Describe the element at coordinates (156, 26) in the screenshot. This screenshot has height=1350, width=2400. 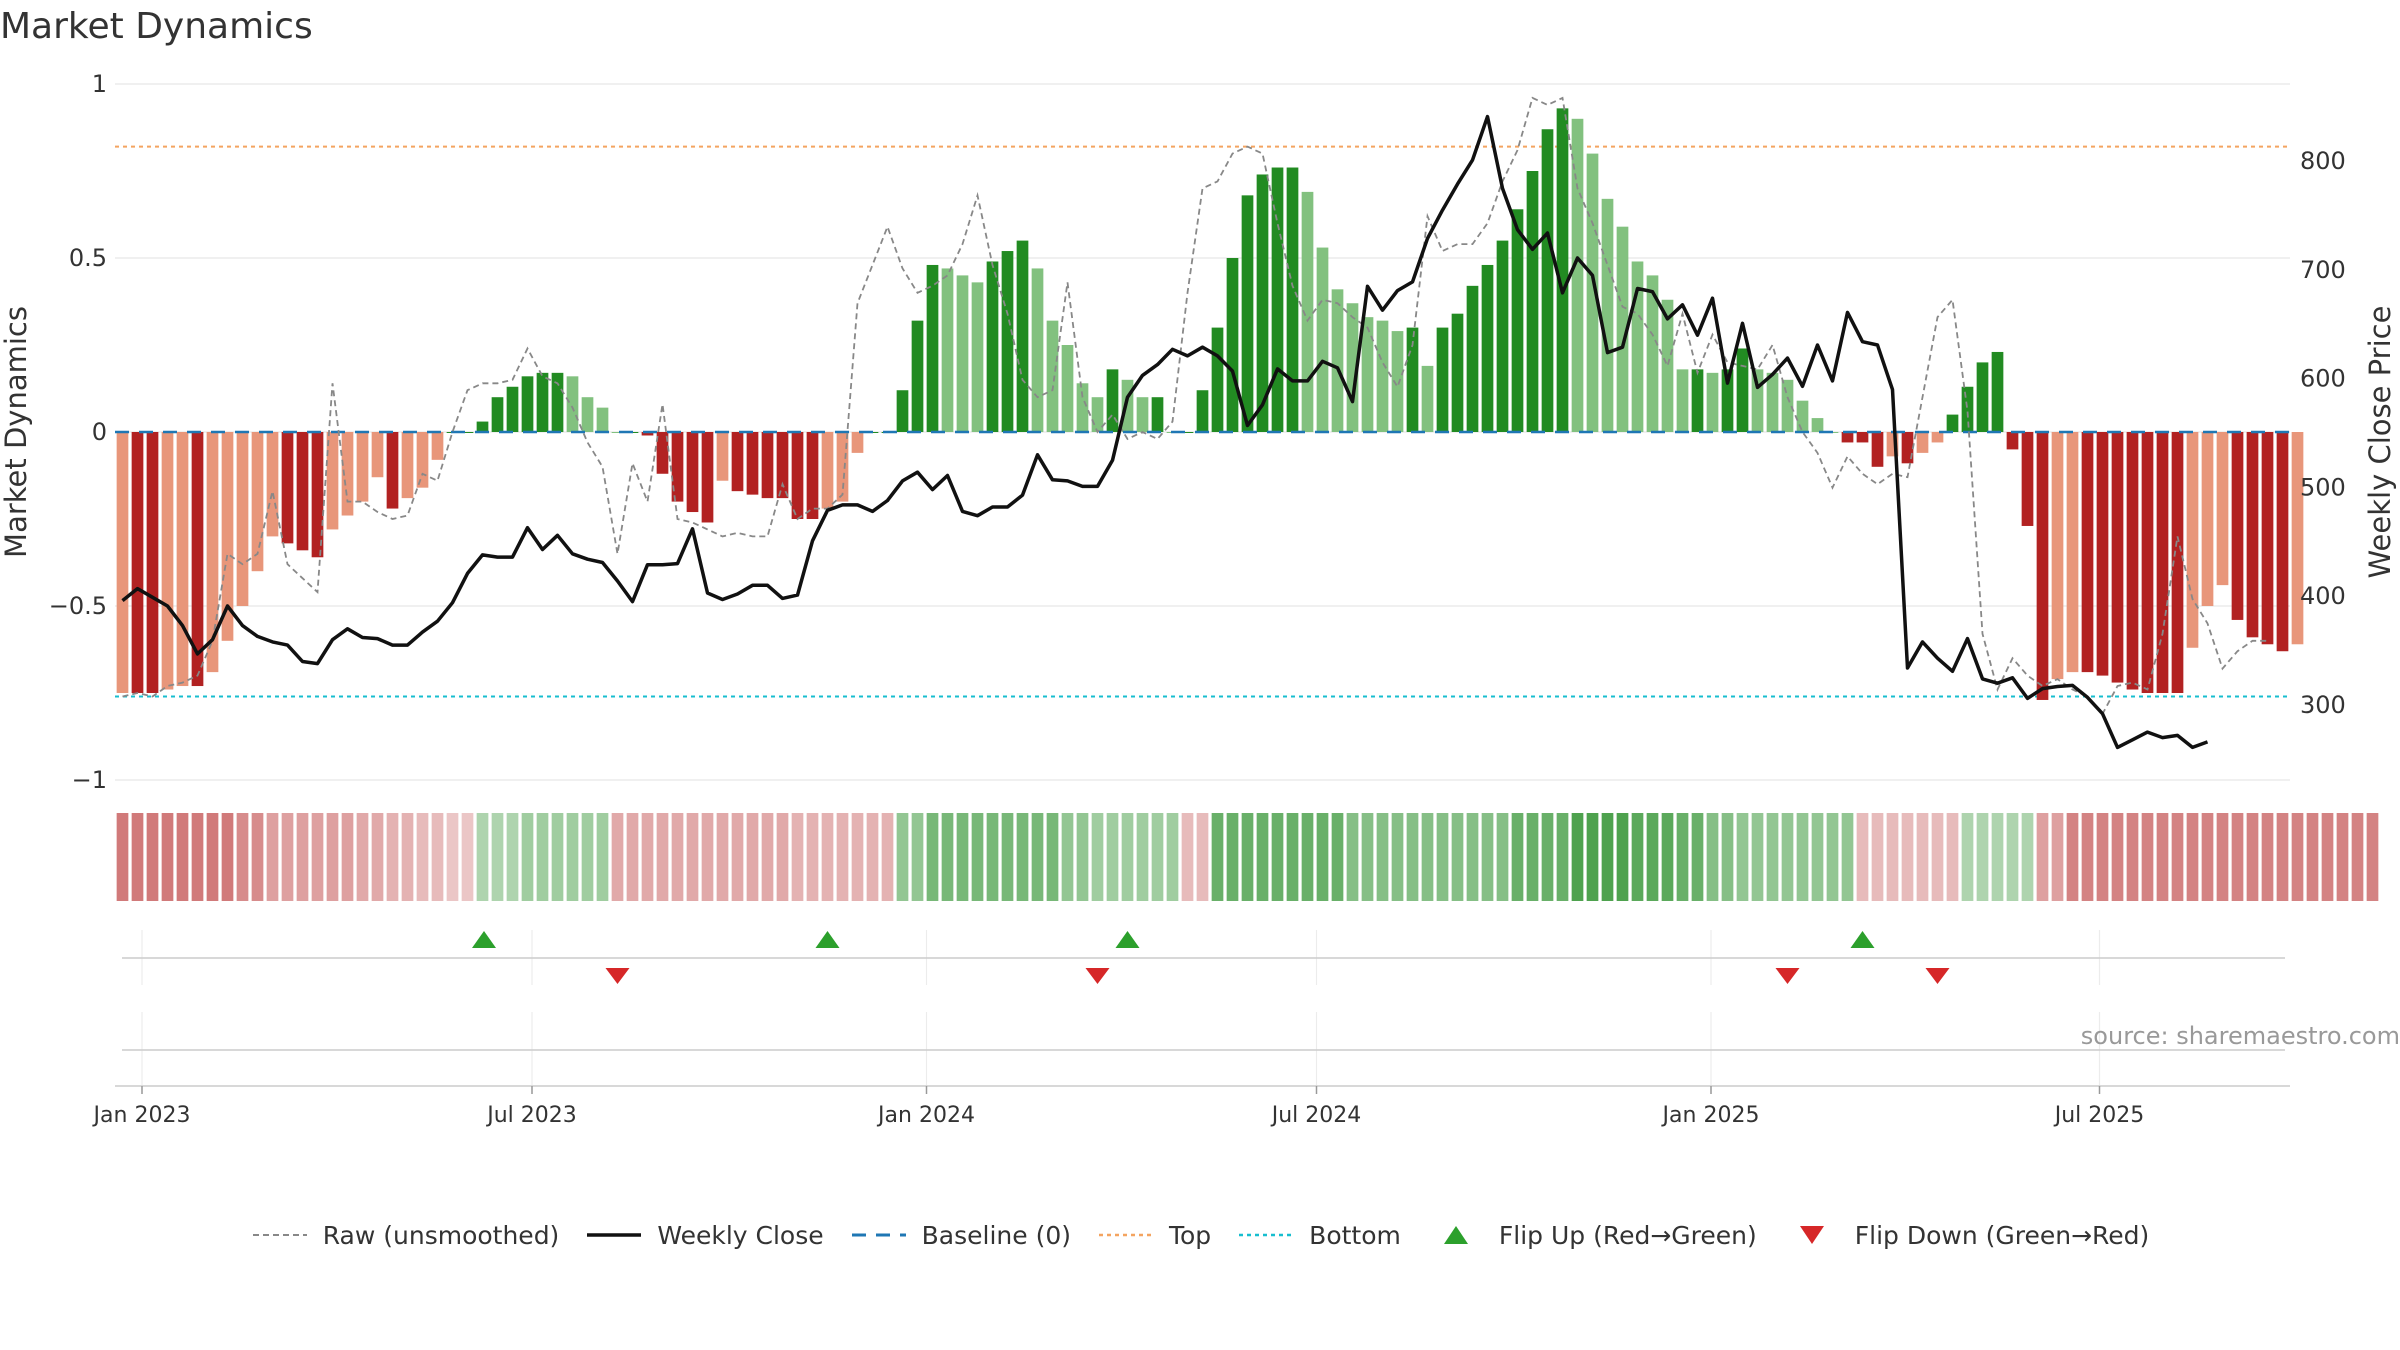
I see `chart-title: Market Dynamics` at that location.